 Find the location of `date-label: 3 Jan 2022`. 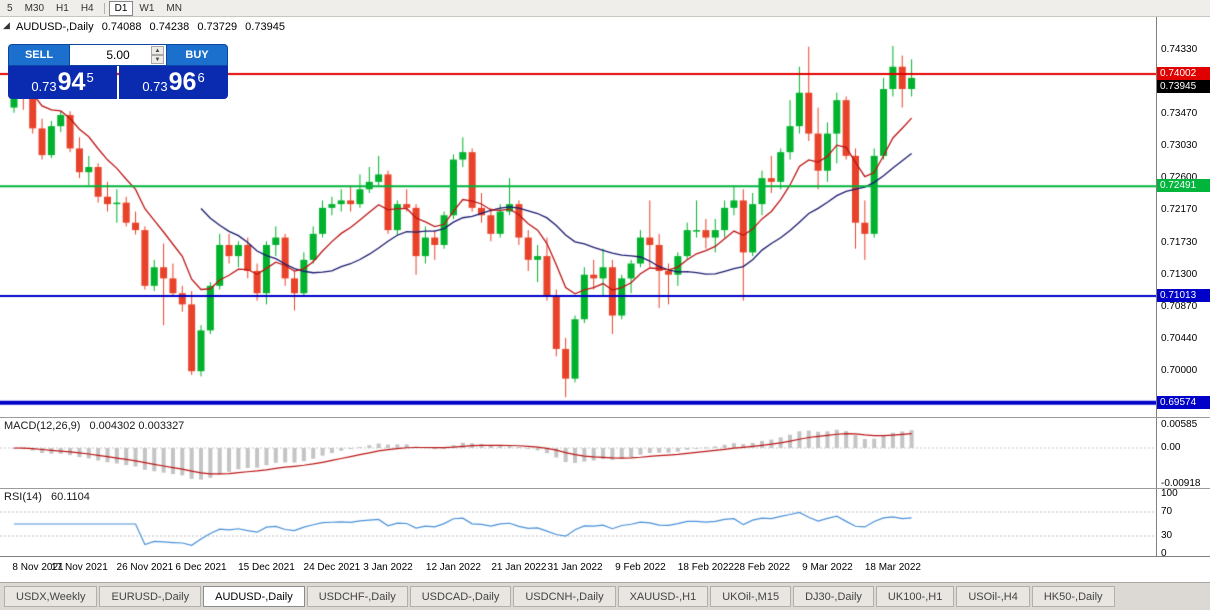

date-label: 3 Jan 2022 is located at coordinates (388, 567).